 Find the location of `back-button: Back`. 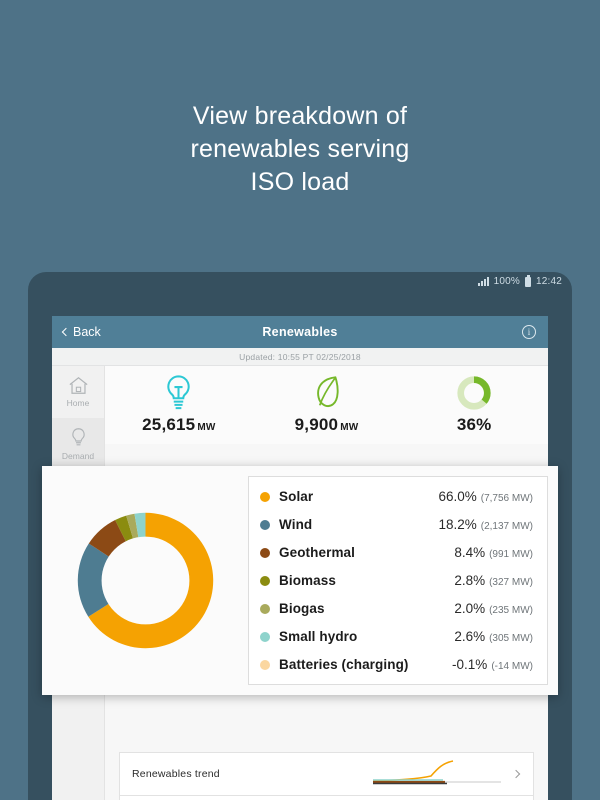

back-button: Back is located at coordinates (81, 332).